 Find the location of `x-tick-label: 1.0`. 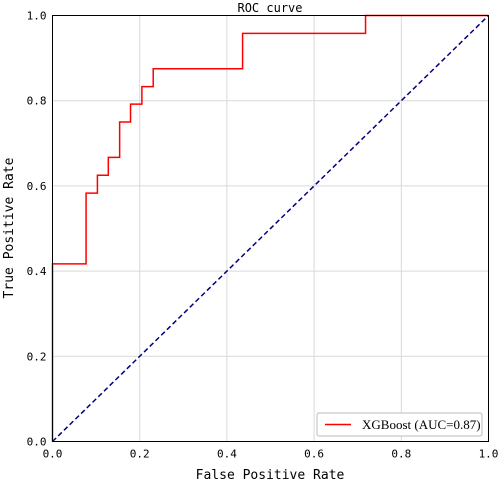

x-tick-label: 1.0 is located at coordinates (489, 454).